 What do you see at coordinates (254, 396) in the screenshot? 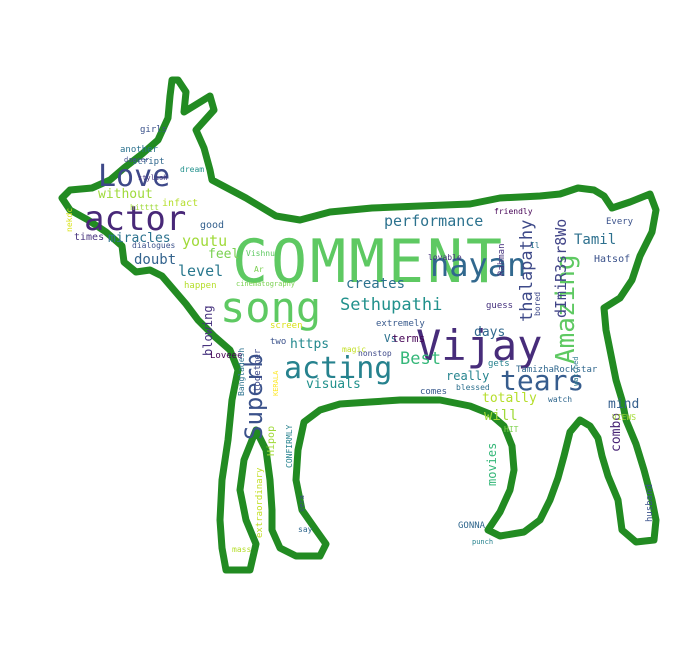
I see `cloud-word: Superb` at bounding box center [254, 396].